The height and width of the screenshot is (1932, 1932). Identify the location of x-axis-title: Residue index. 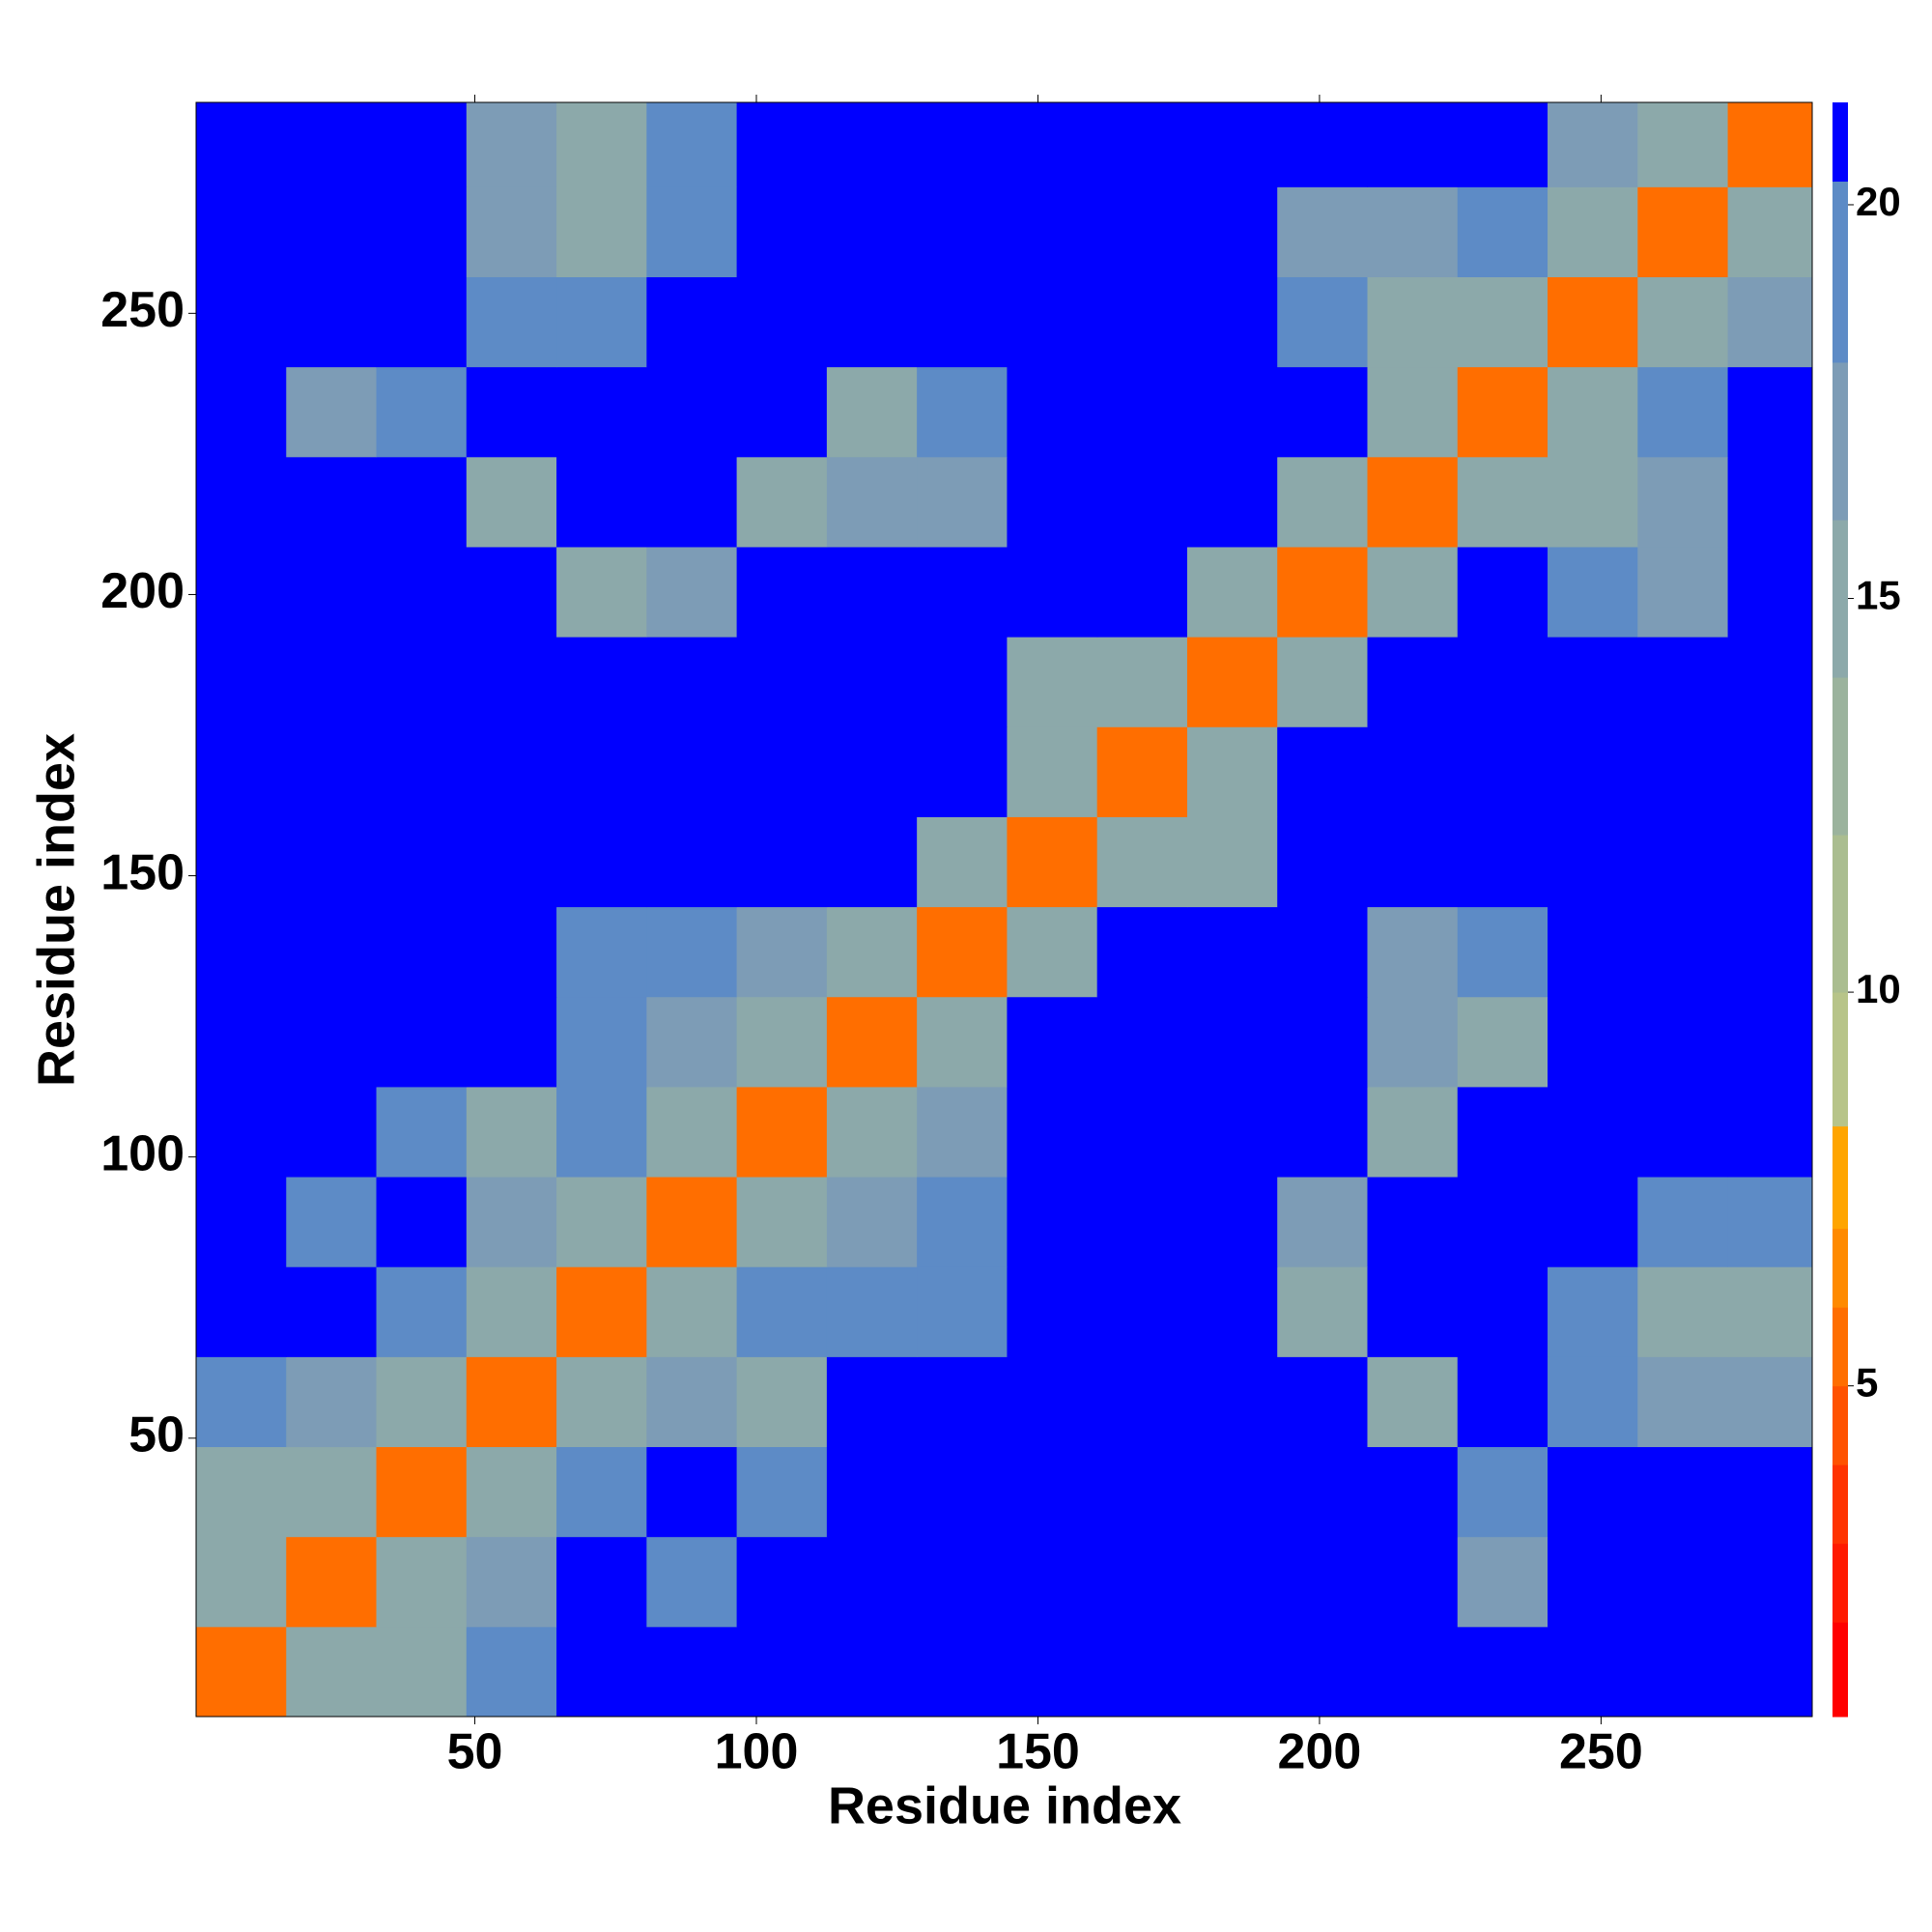
(1005, 1805).